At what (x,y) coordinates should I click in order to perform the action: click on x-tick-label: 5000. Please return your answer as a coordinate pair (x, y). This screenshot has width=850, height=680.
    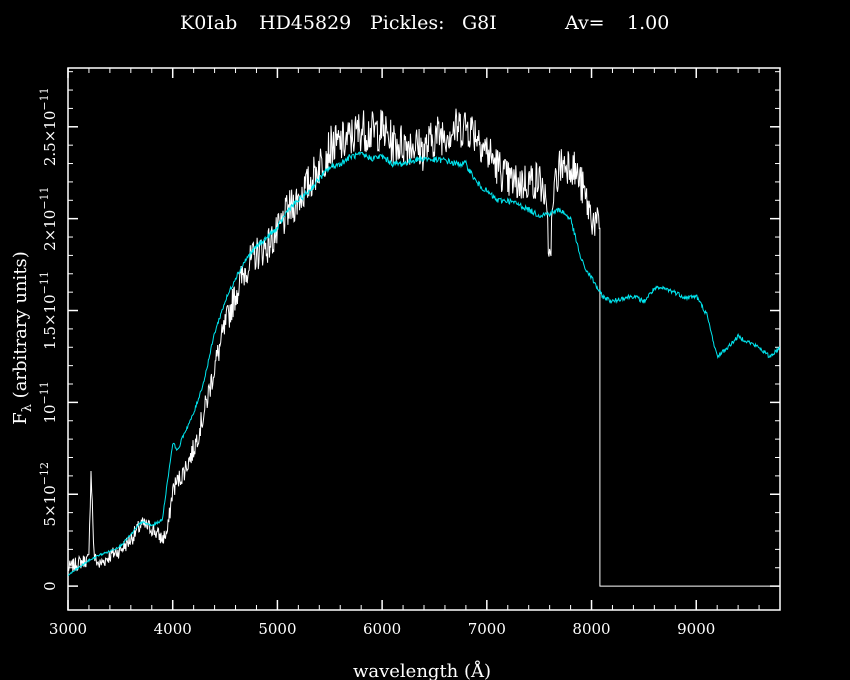
    Looking at the image, I should click on (277, 629).